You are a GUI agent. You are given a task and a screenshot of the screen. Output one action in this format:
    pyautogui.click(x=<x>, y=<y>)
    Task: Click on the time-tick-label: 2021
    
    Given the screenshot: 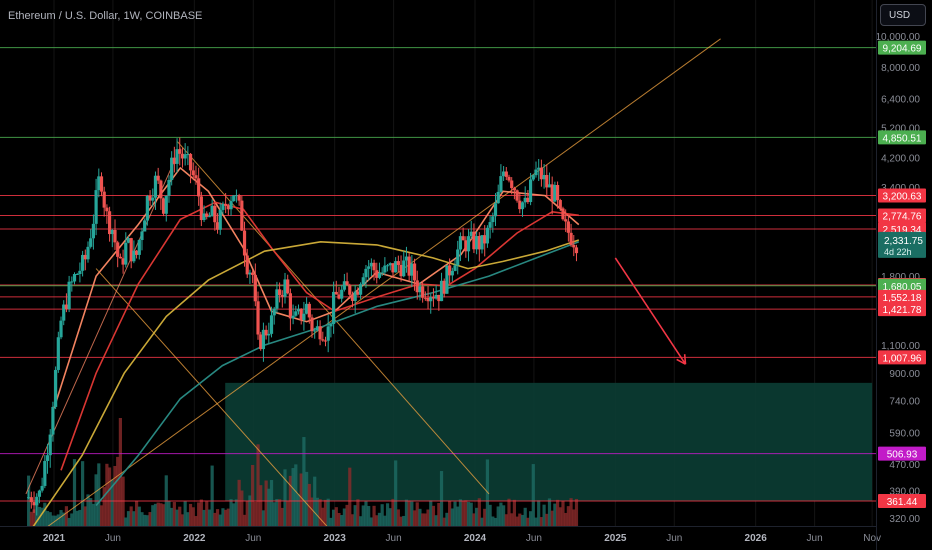 What is the action you would take?
    pyautogui.click(x=54, y=538)
    